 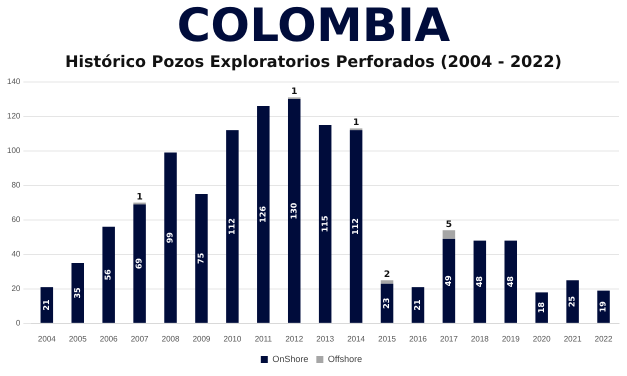 I want to click on x-tick-label: 2022, so click(x=603, y=339).